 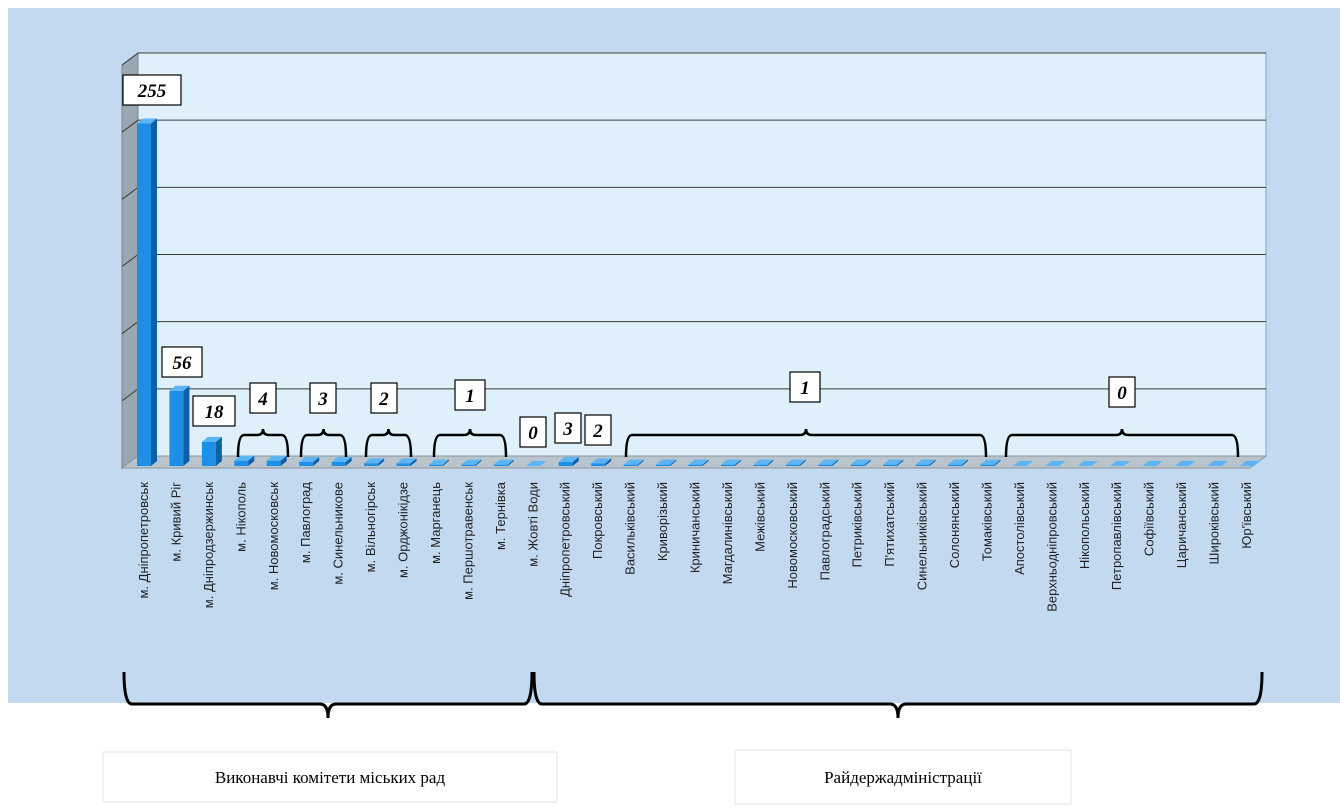 I want to click on category-label: Томаківський, so click(x=986, y=521).